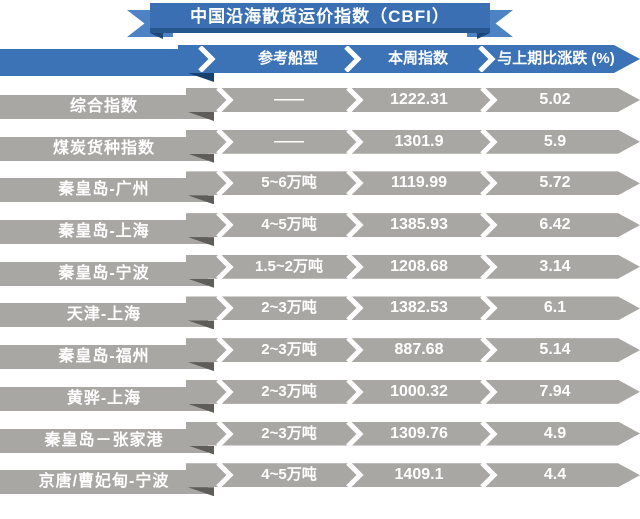 Image resolution: width=640 pixels, height=519 pixels. I want to click on table-row: 综合指数 —— 1222.31 5.02, so click(320, 108).